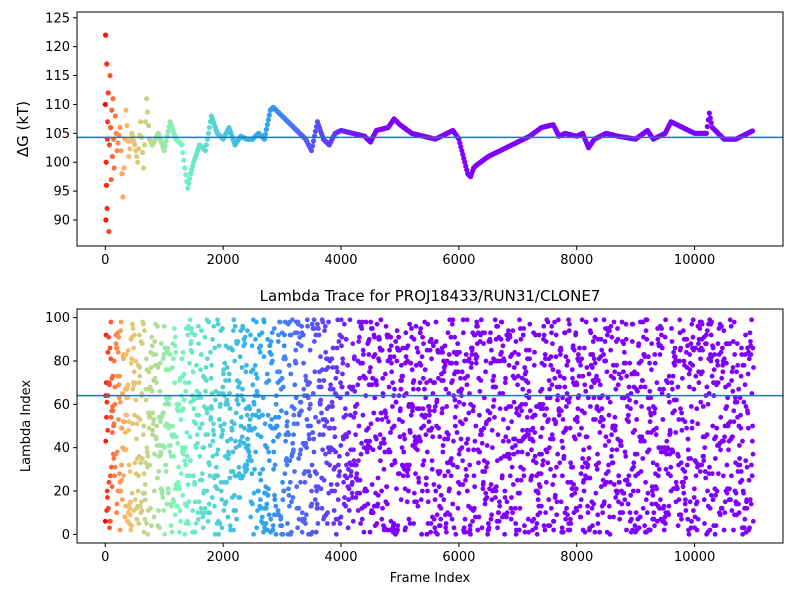  Describe the element at coordinates (340, 260) in the screenshot. I see `delta-g-x-tick-label: 4000` at that location.